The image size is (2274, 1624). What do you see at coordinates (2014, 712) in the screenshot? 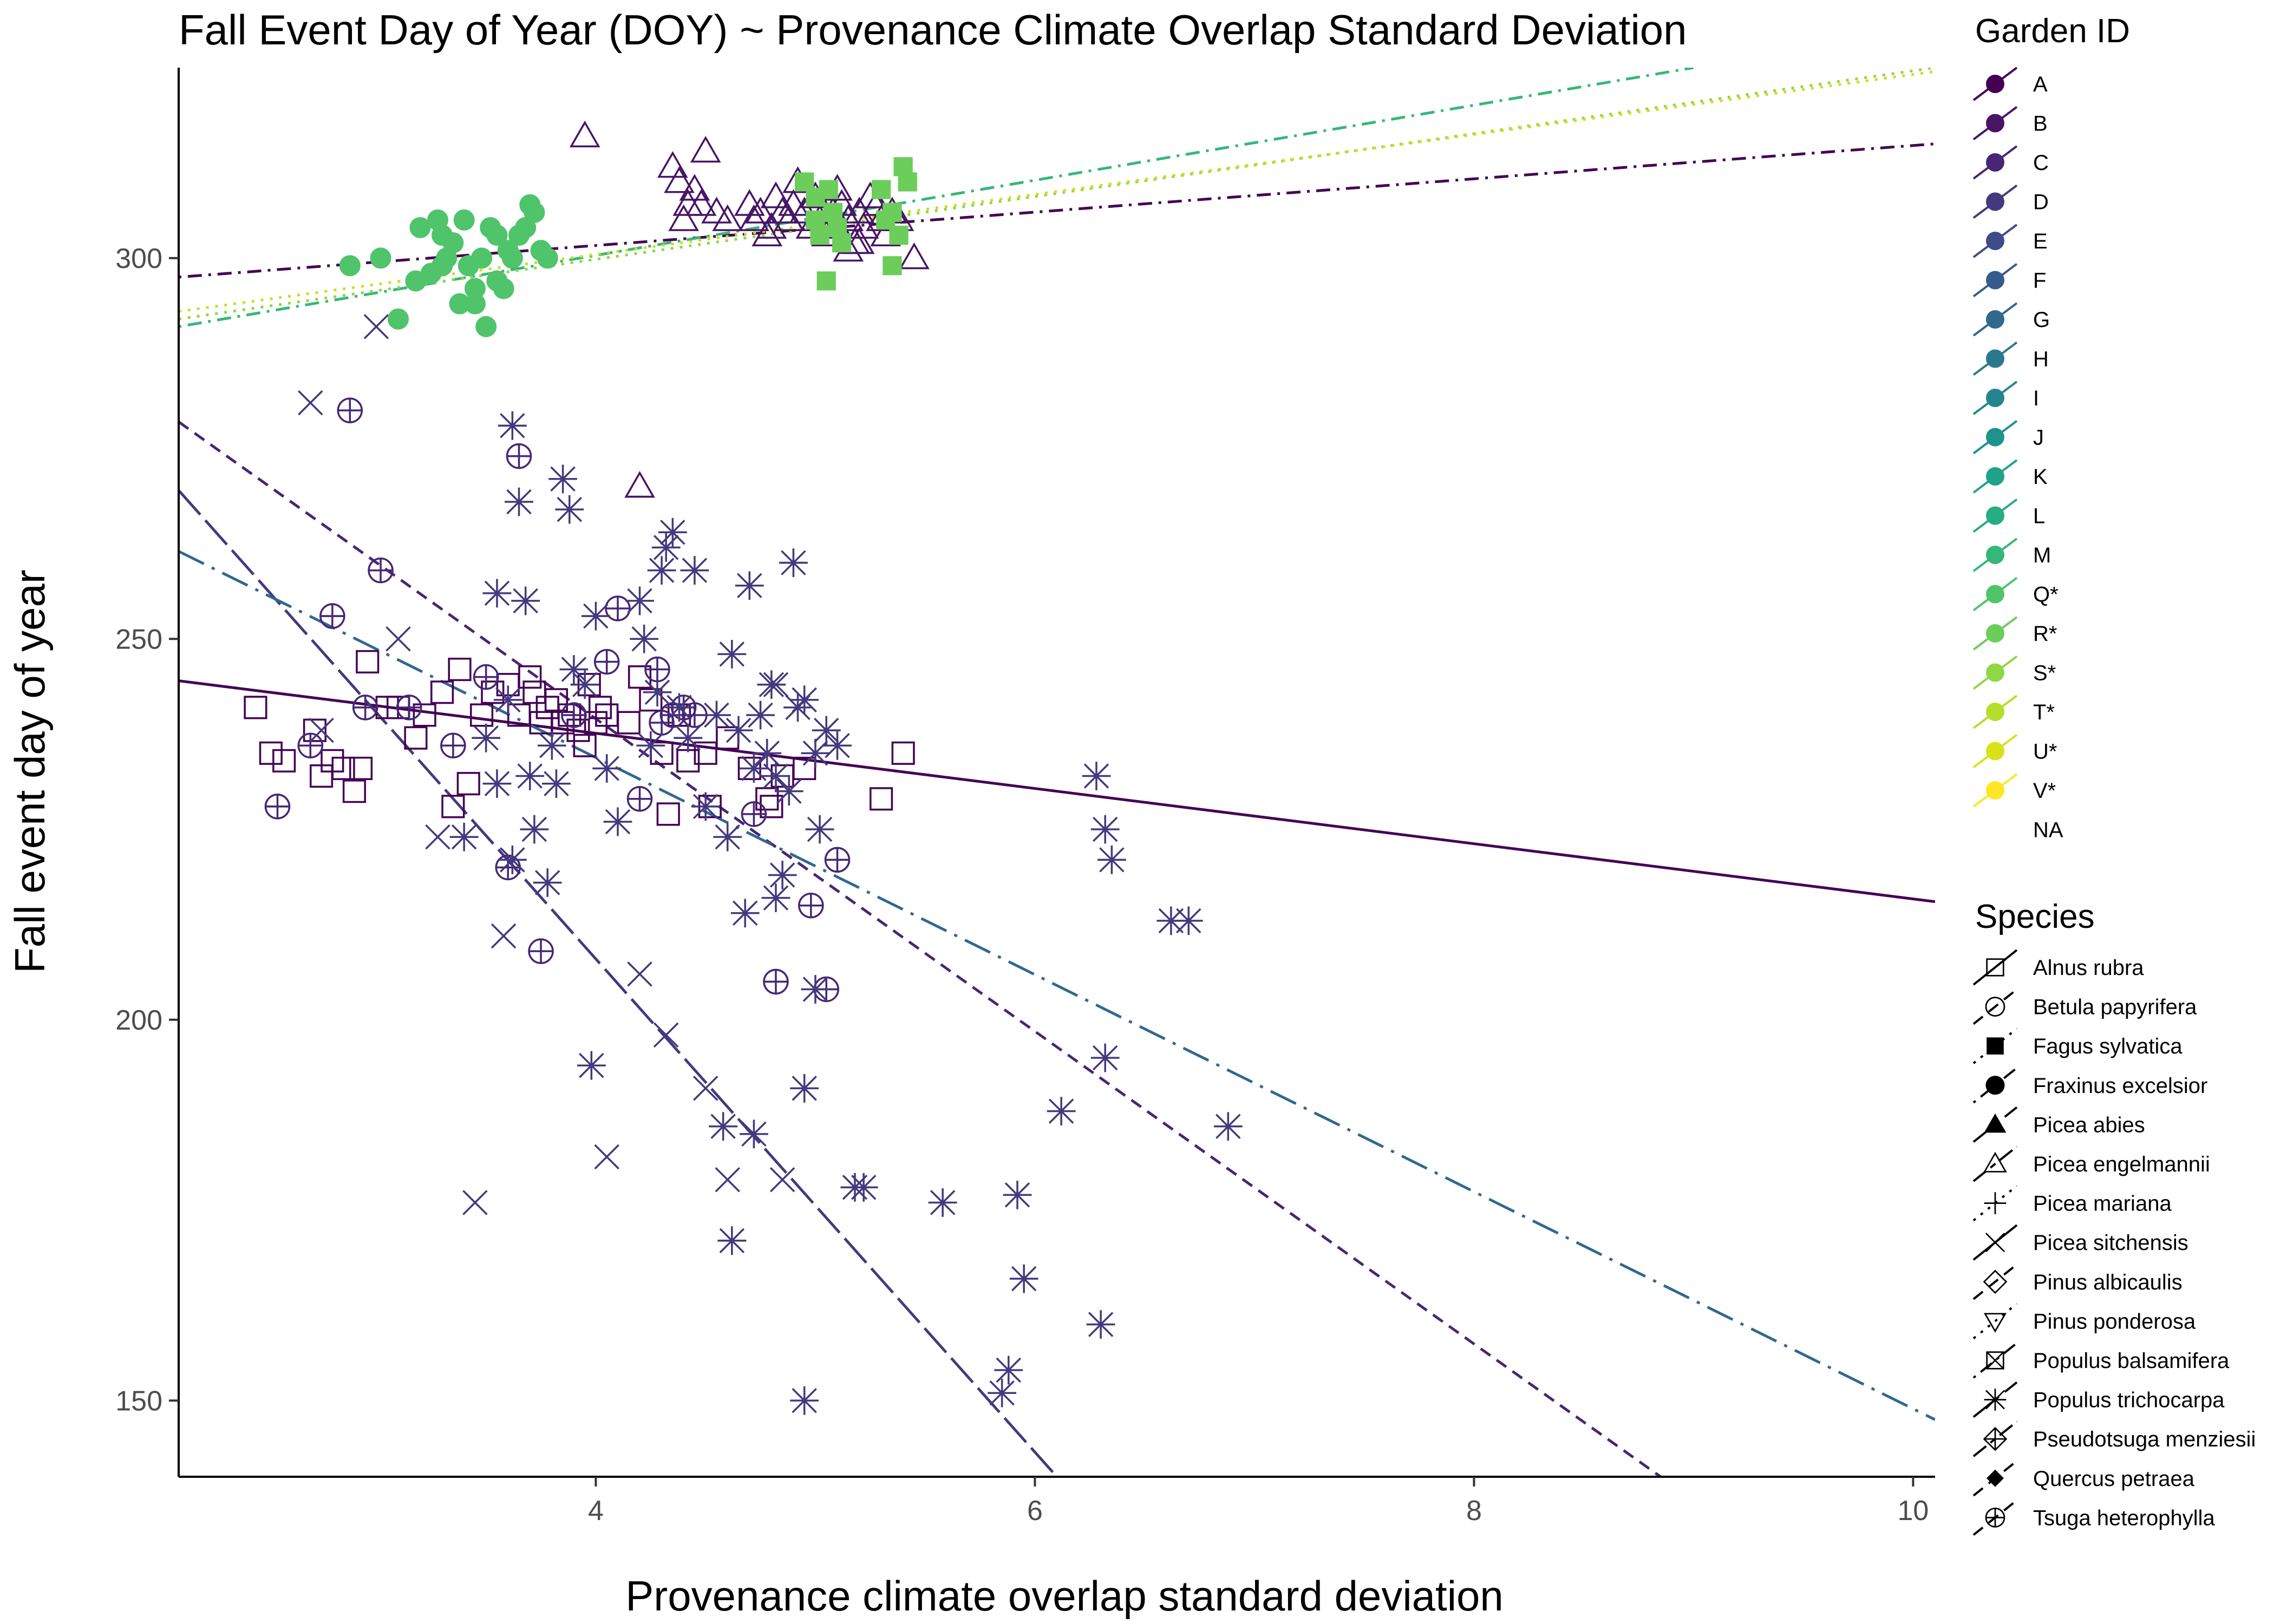
I see `garden-legend-item: T*` at bounding box center [2014, 712].